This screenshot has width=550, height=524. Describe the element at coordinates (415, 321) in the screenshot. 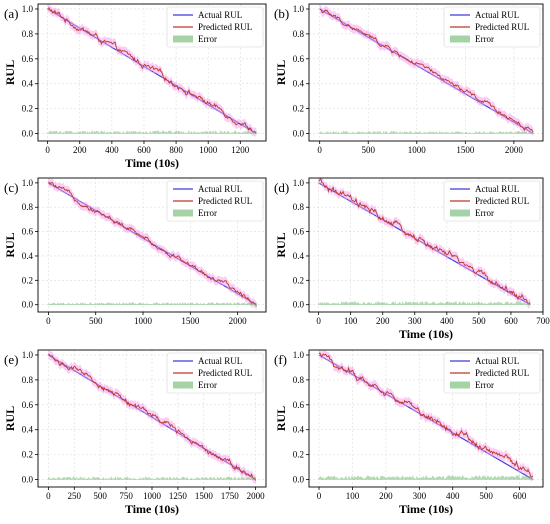

I see `x-tick-label: 300` at that location.